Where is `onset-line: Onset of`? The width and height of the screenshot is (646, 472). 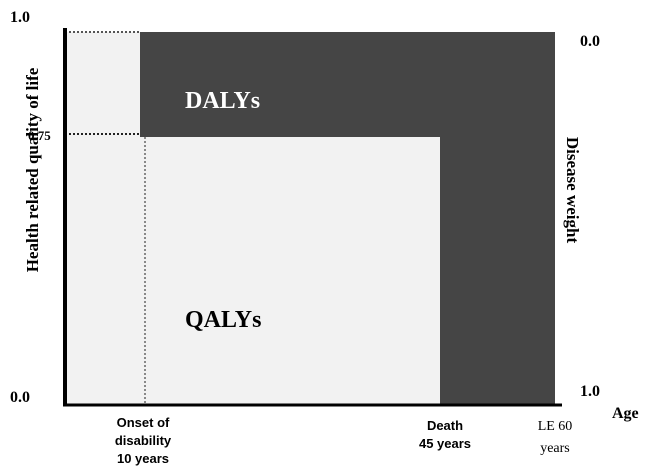
onset-line: Onset of is located at coordinates (143, 422).